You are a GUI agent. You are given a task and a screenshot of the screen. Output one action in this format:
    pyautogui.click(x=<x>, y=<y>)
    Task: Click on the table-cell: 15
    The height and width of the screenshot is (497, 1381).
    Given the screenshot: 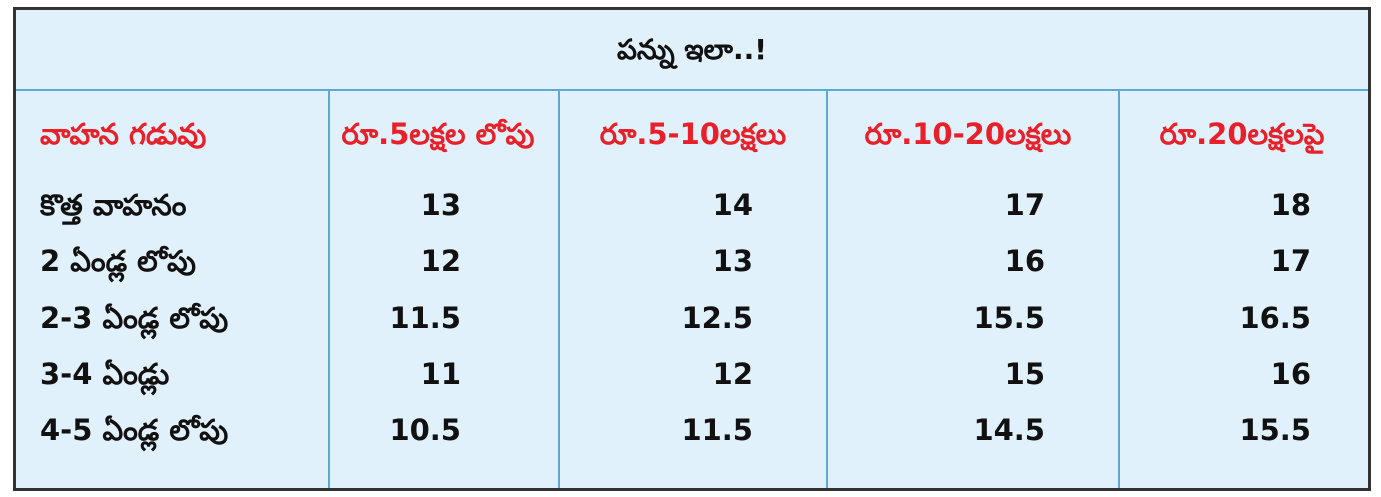 What is the action you would take?
    pyautogui.click(x=1024, y=374)
    